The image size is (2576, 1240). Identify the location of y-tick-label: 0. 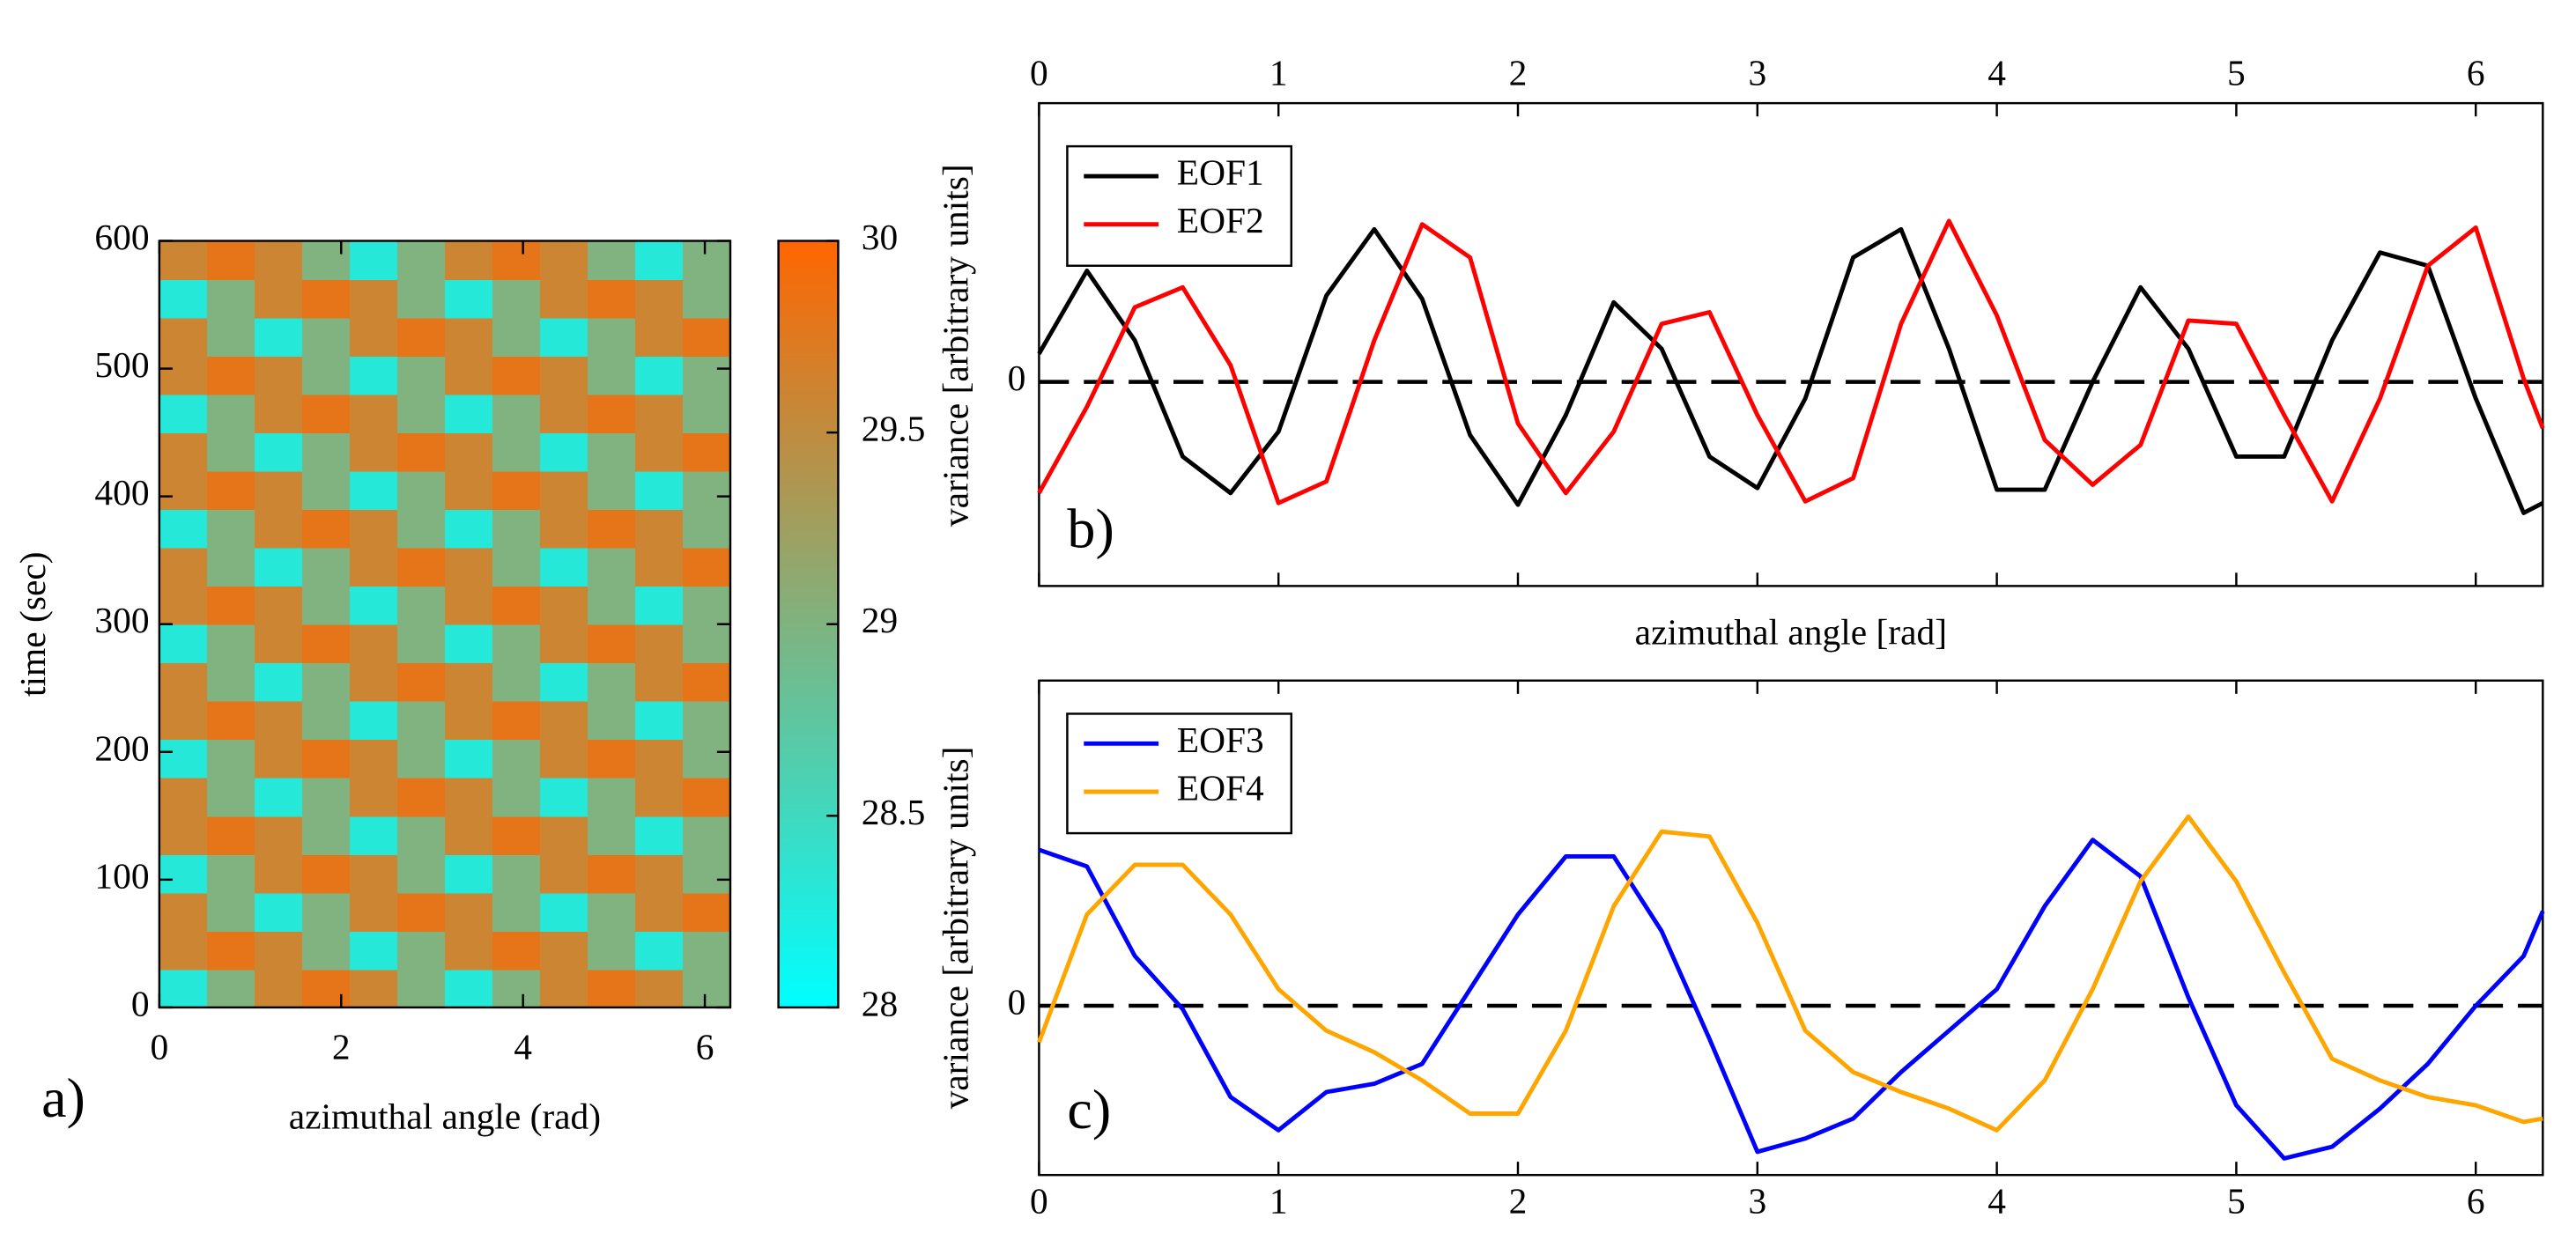
(1017, 1002).